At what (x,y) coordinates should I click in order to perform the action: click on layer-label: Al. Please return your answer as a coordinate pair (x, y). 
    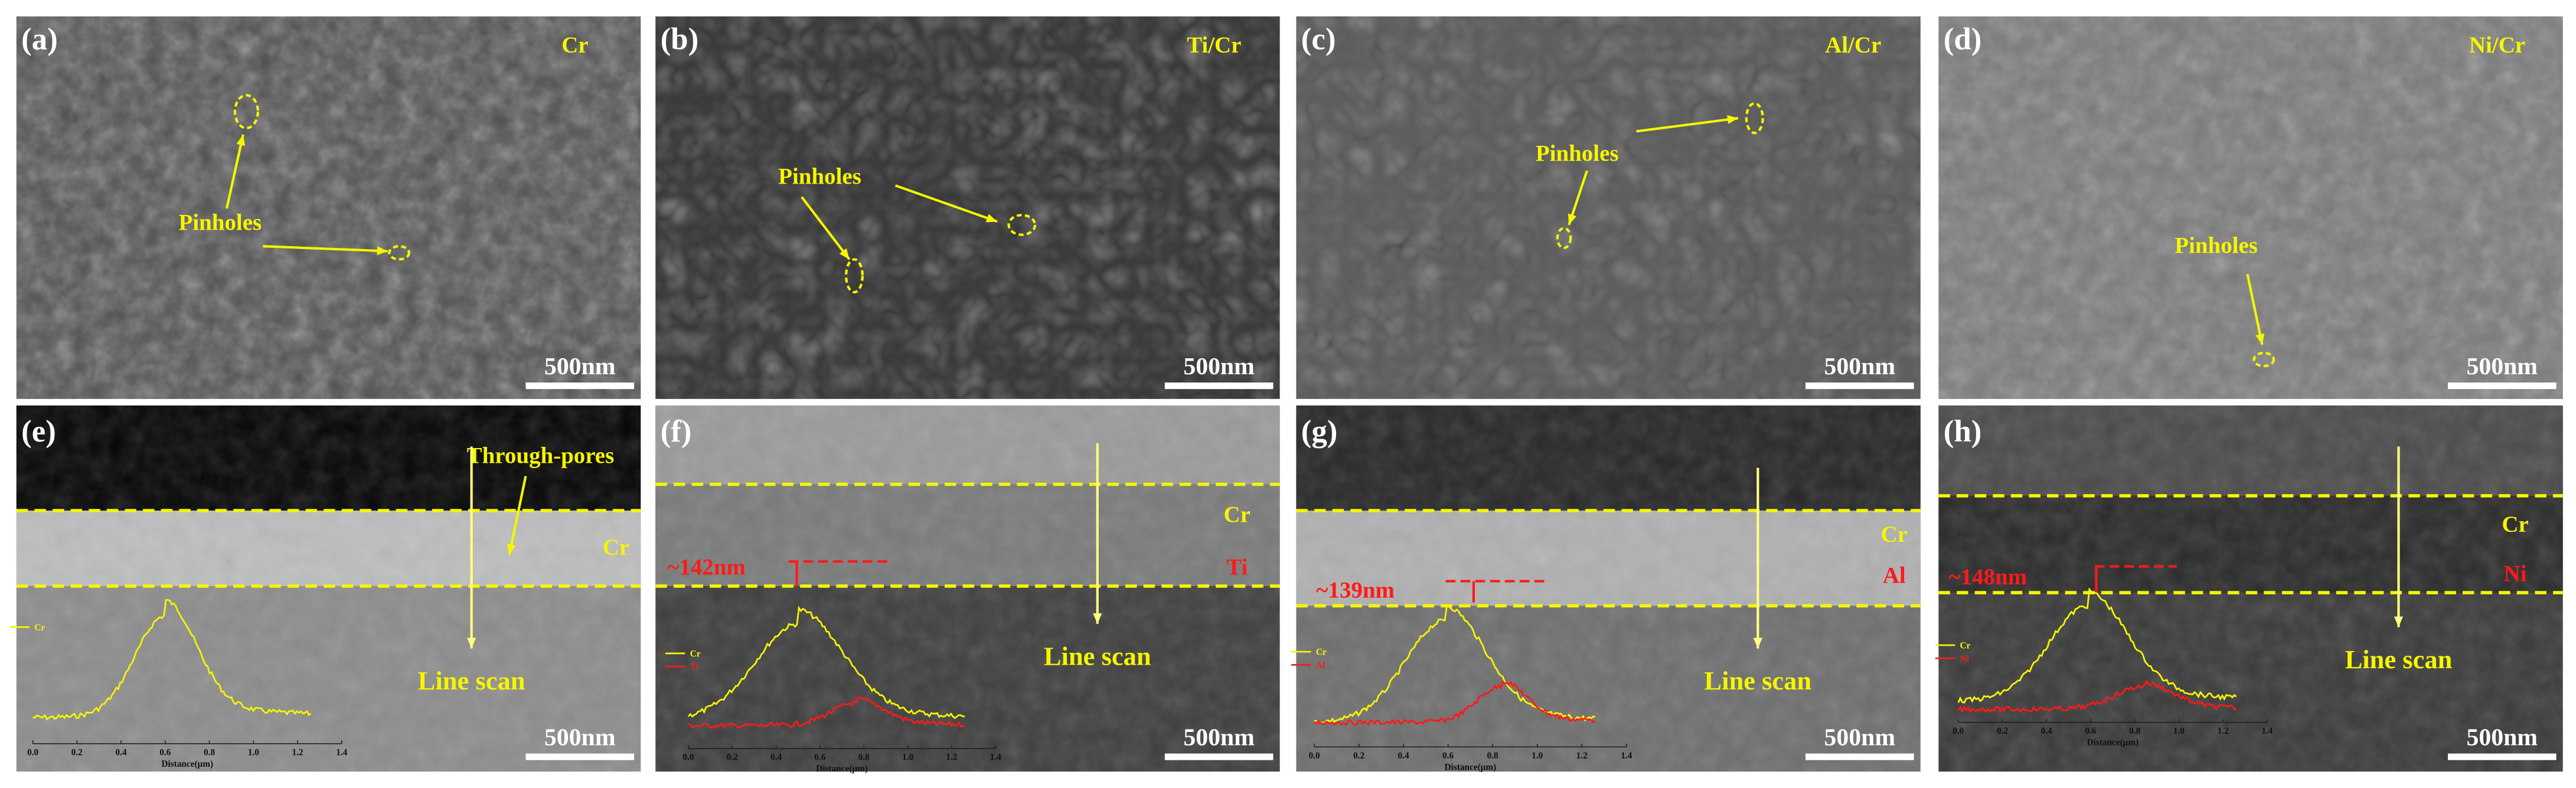
    Looking at the image, I should click on (1894, 575).